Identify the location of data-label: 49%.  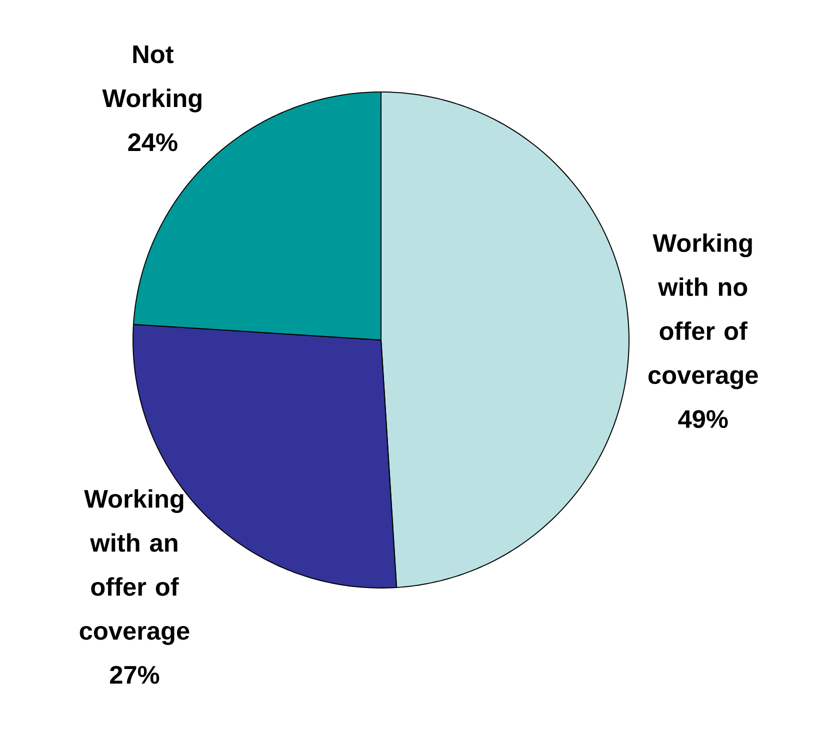
(703, 419).